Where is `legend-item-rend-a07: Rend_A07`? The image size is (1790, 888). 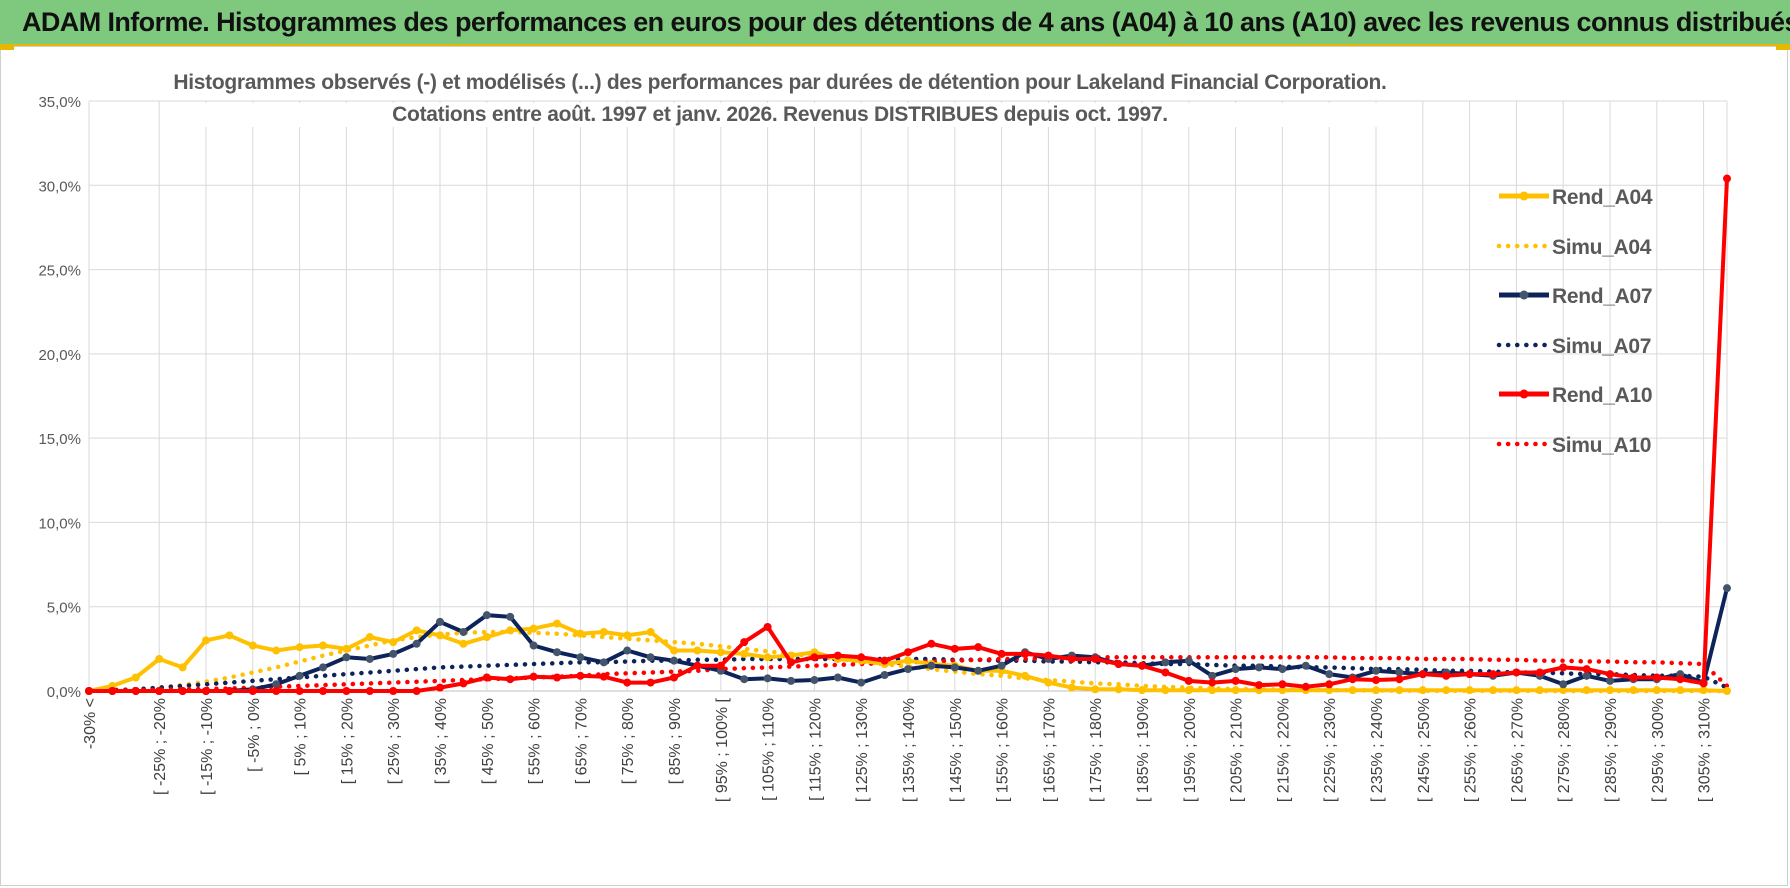 legend-item-rend-a07: Rend_A07 is located at coordinates (1585, 304).